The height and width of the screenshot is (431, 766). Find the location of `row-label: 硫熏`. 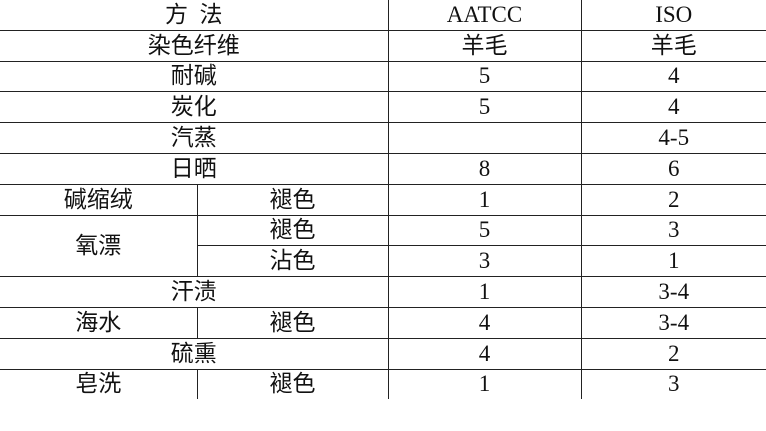

row-label: 硫熏 is located at coordinates (194, 354).